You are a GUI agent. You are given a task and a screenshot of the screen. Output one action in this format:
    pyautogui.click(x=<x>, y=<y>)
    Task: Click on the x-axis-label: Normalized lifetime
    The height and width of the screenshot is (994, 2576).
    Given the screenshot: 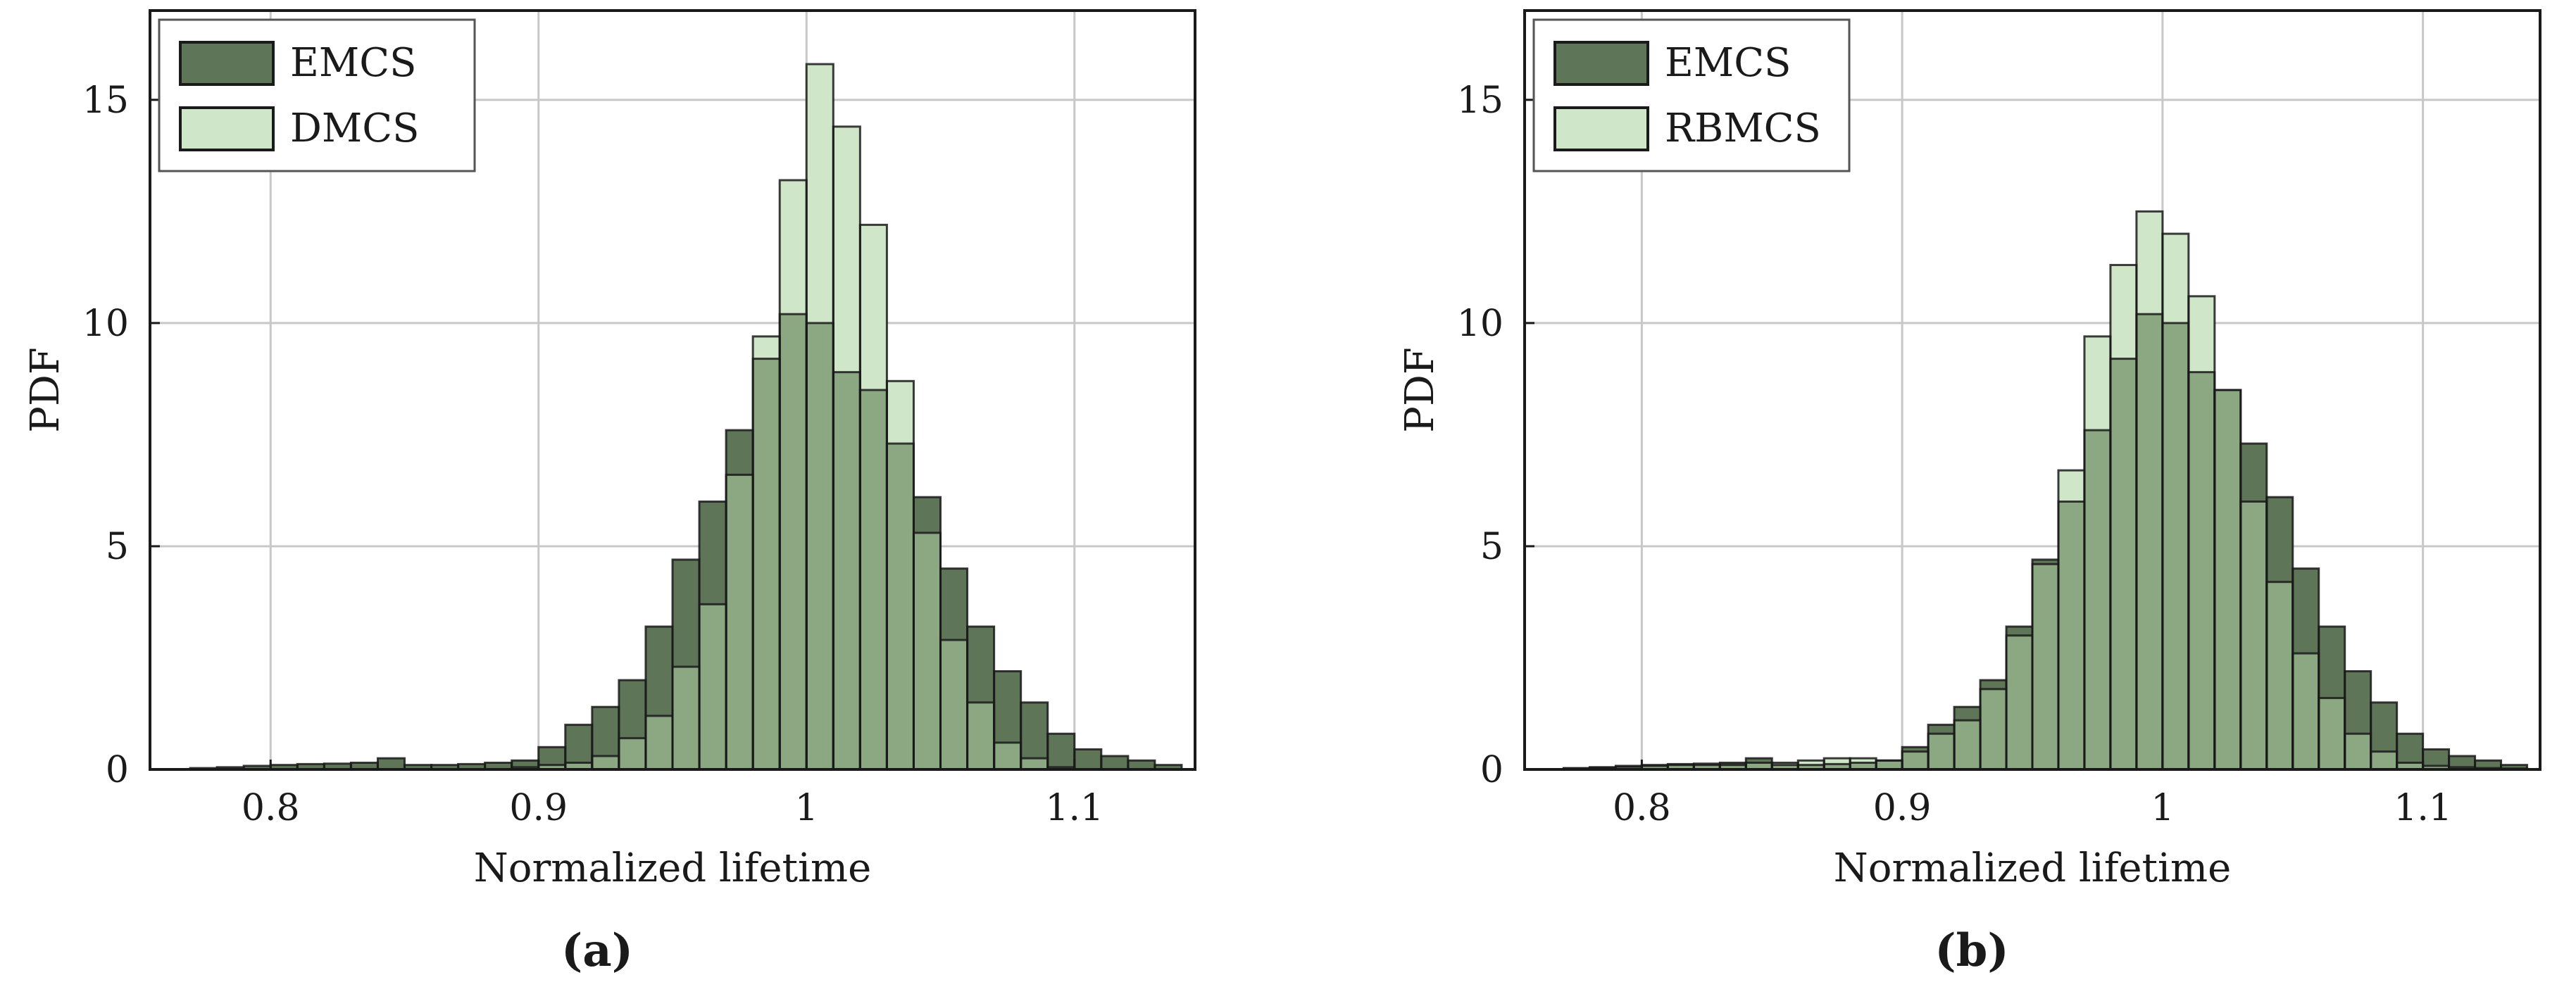 What is the action you would take?
    pyautogui.click(x=672, y=868)
    